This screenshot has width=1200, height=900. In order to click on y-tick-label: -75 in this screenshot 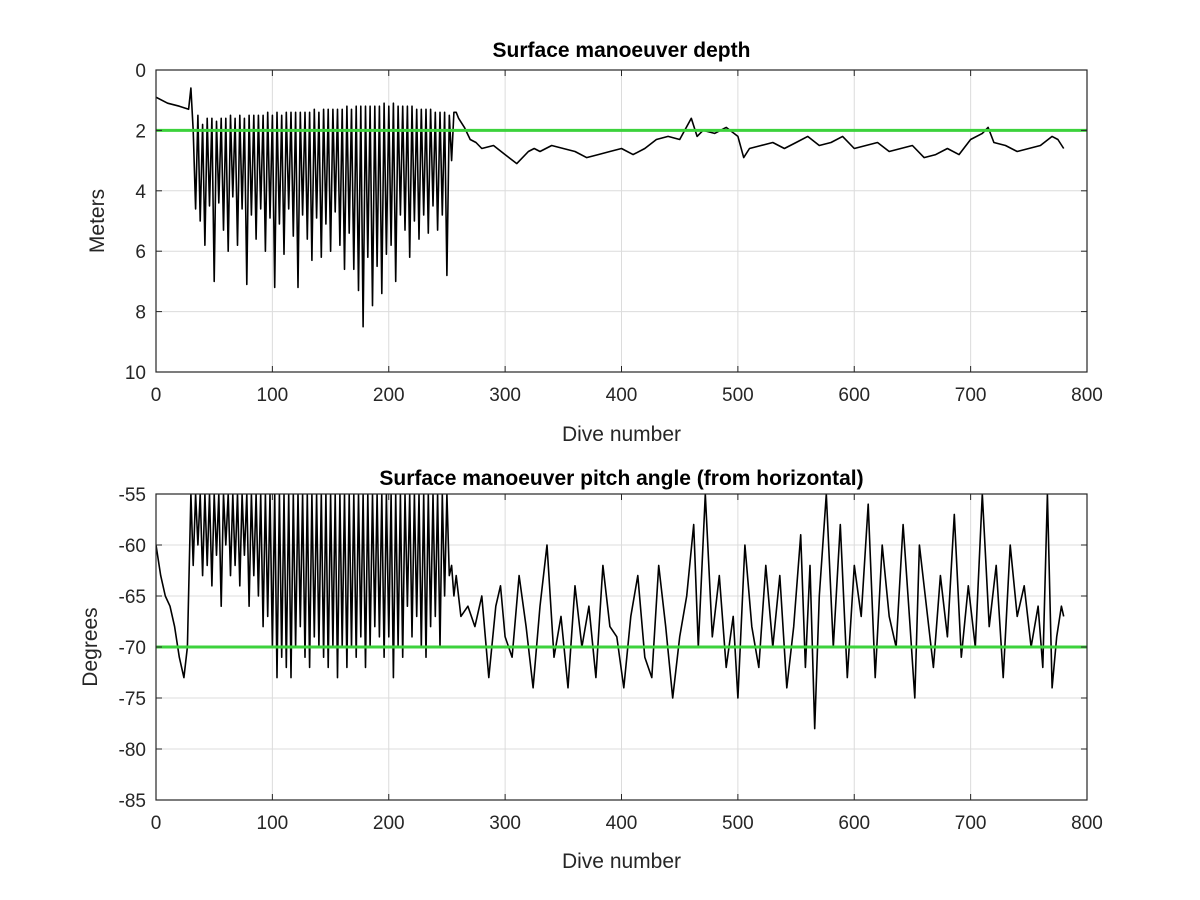, I will do `click(132, 699)`.